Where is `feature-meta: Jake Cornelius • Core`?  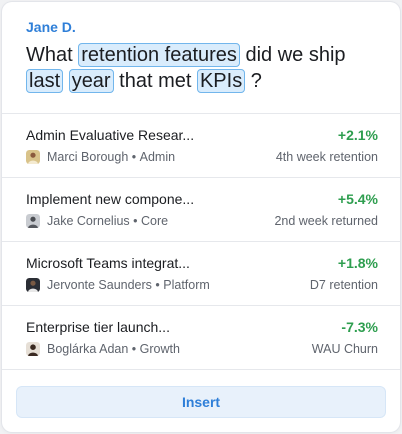 feature-meta: Jake Cornelius • Core is located at coordinates (202, 221).